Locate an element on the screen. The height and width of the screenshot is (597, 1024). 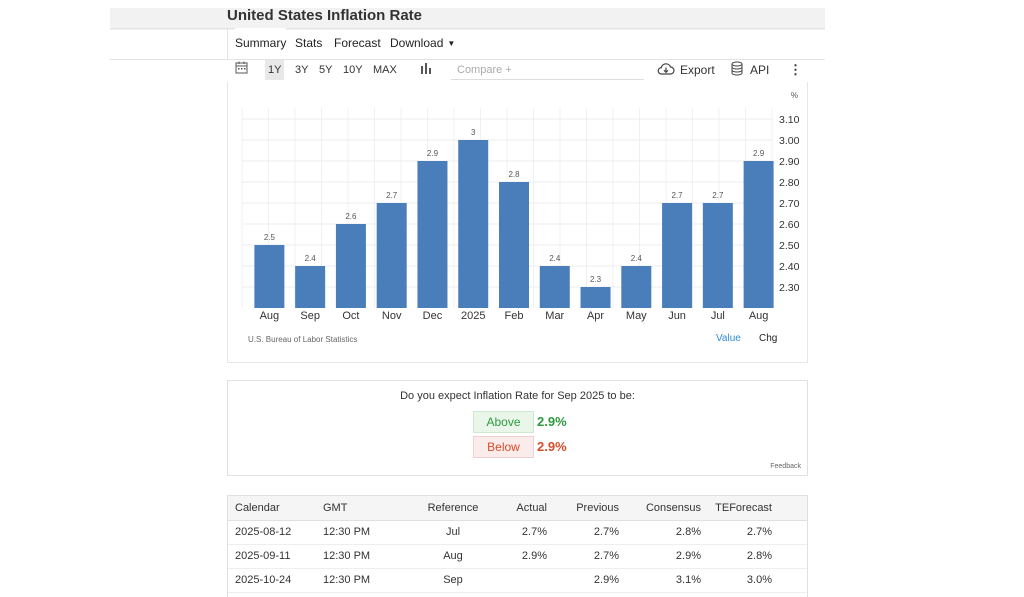
caret-down-icon: ▼ is located at coordinates (451, 43).